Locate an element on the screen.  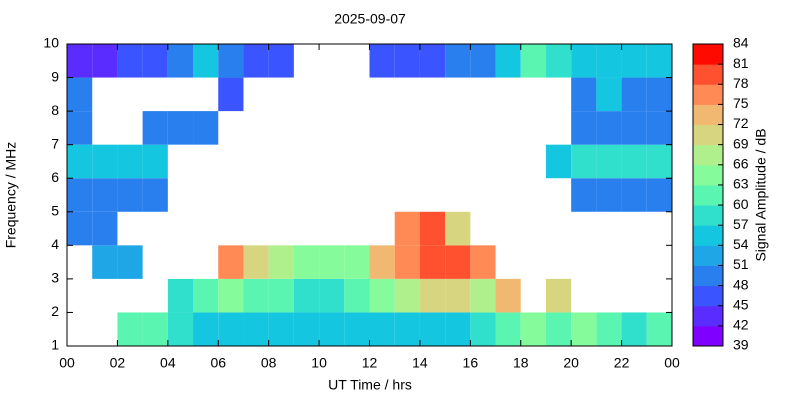
colorbar-label: Signal Amplitude / dB is located at coordinates (761, 194).